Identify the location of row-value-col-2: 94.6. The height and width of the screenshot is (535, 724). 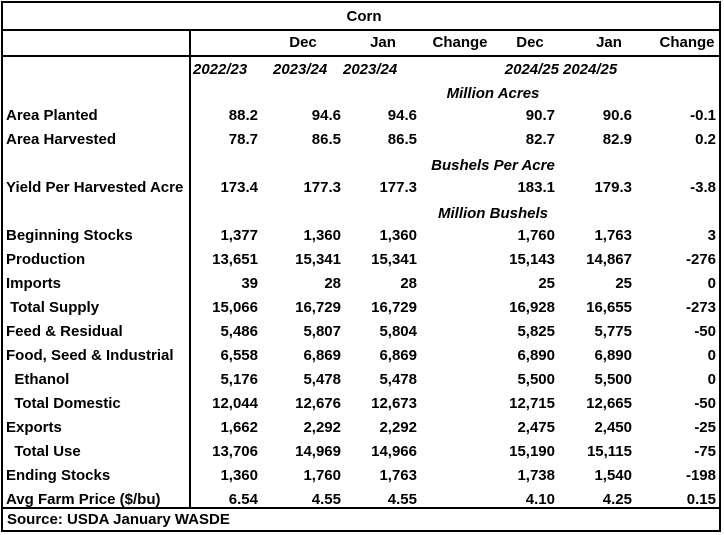
(402, 115).